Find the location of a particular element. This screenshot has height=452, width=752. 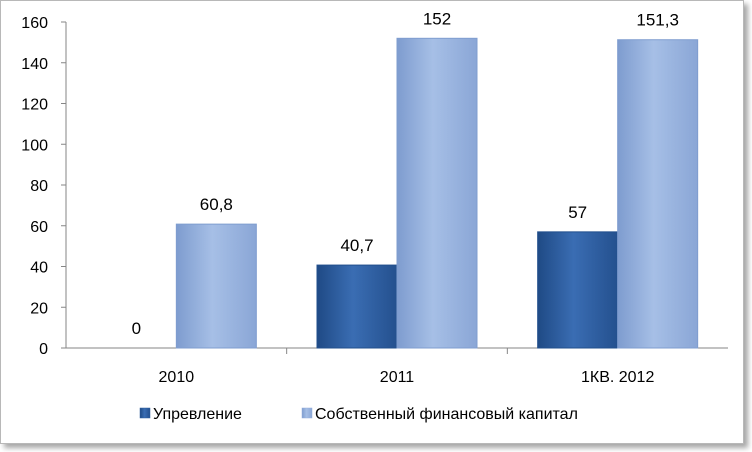

data-label: 60,8 is located at coordinates (216, 204).